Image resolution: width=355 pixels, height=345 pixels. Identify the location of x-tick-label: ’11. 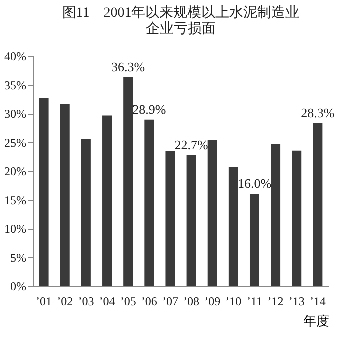
(254, 301).